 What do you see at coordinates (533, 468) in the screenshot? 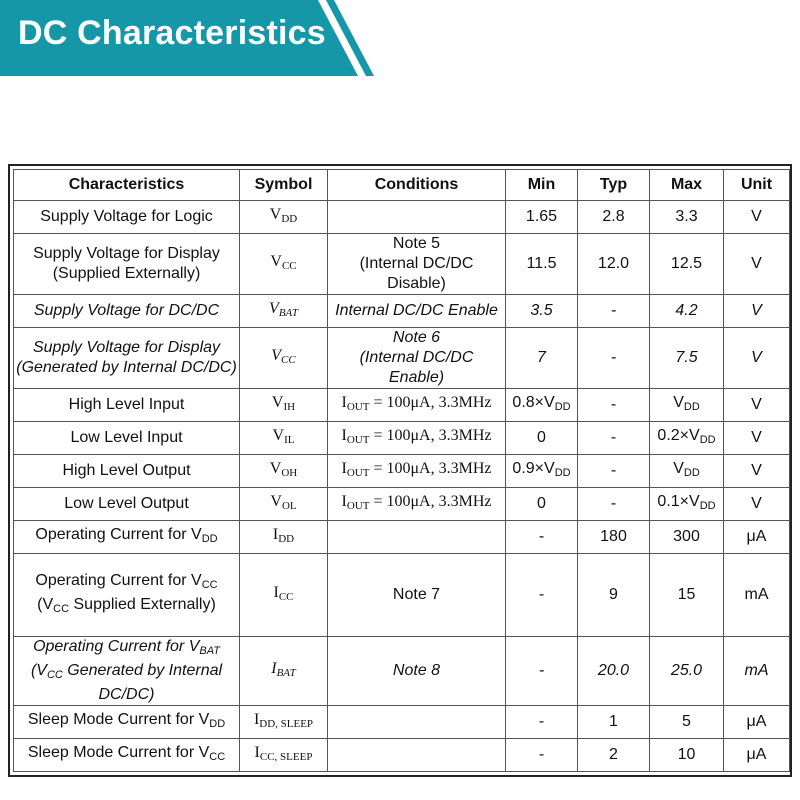
I see `cell-min-value-text: 0.9×V` at bounding box center [533, 468].